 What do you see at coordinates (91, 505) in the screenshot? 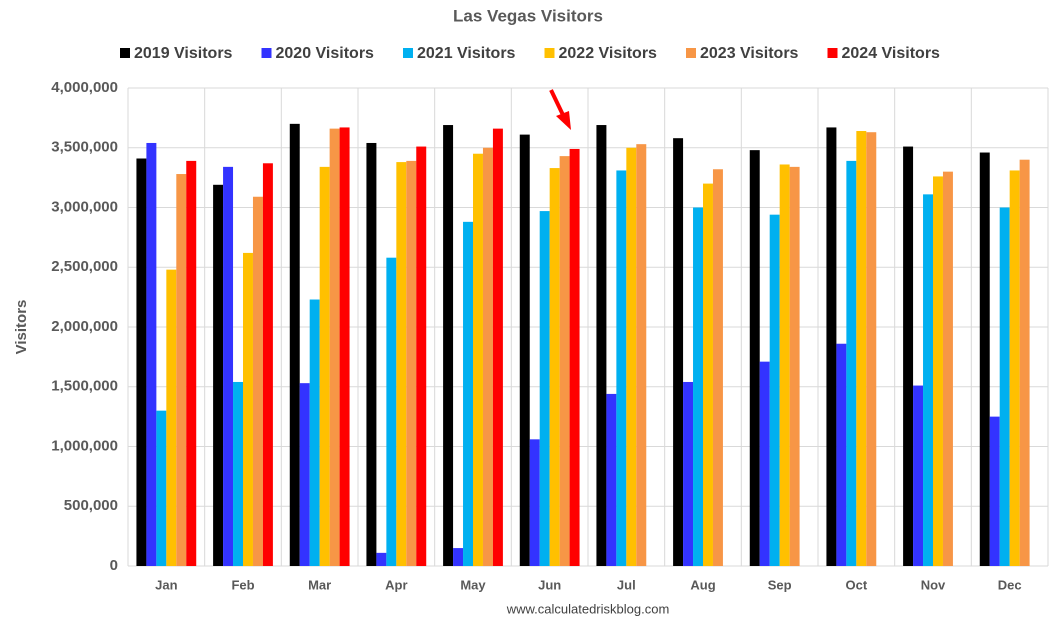
I see `y-tick-label: 500,000` at bounding box center [91, 505].